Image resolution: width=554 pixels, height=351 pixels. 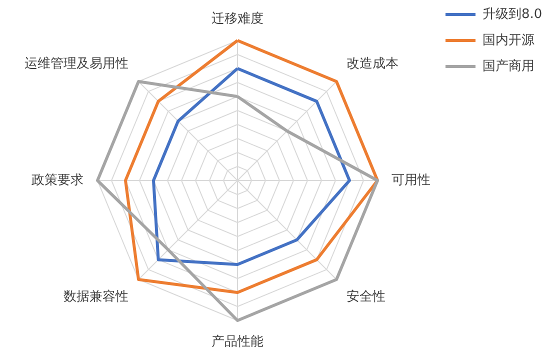 What do you see at coordinates (366, 296) in the screenshot?
I see `spoke-label: 安全性` at bounding box center [366, 296].